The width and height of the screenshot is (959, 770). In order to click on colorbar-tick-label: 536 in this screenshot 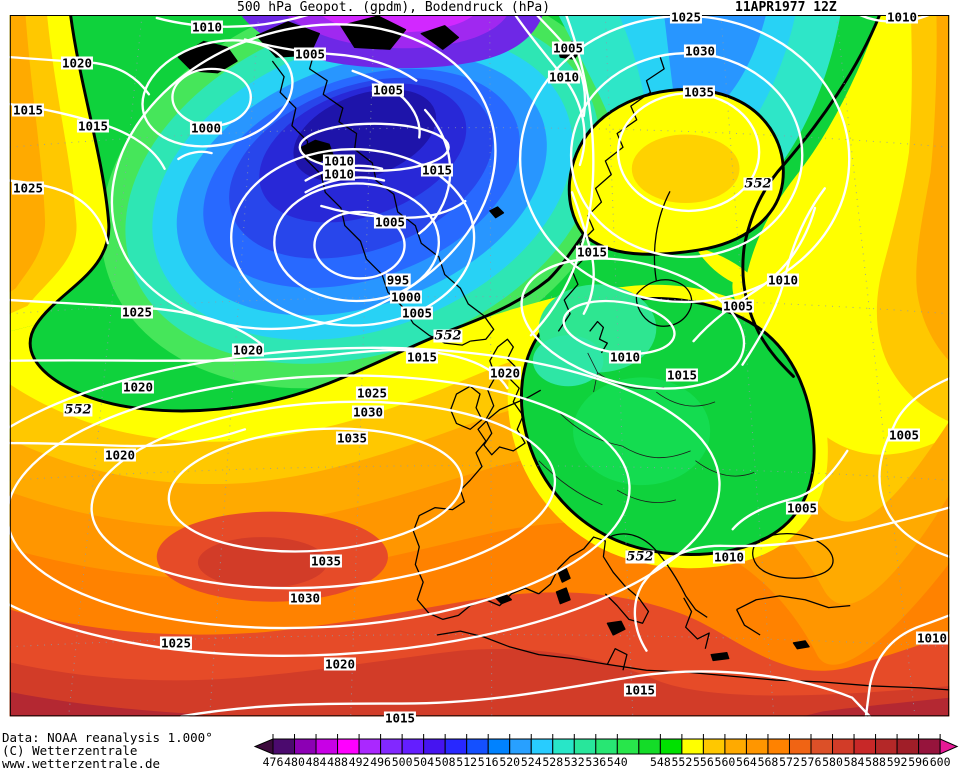, I will do `click(595, 762)`.